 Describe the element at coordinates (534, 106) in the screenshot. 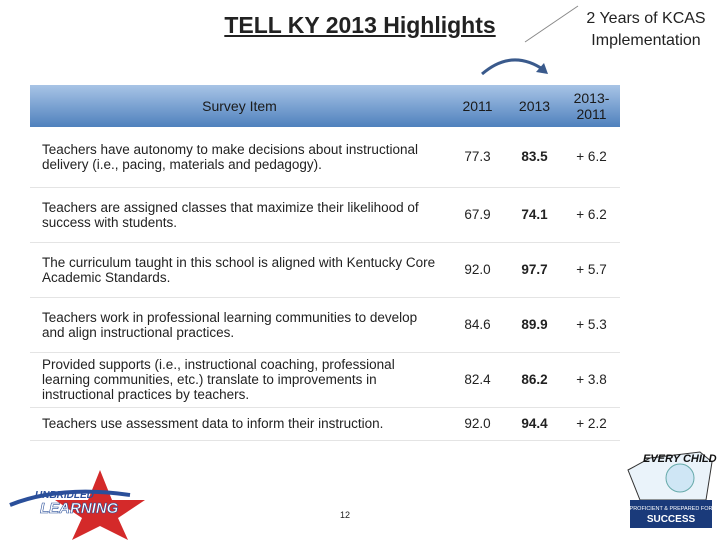

I see `column-header: 2013` at that location.